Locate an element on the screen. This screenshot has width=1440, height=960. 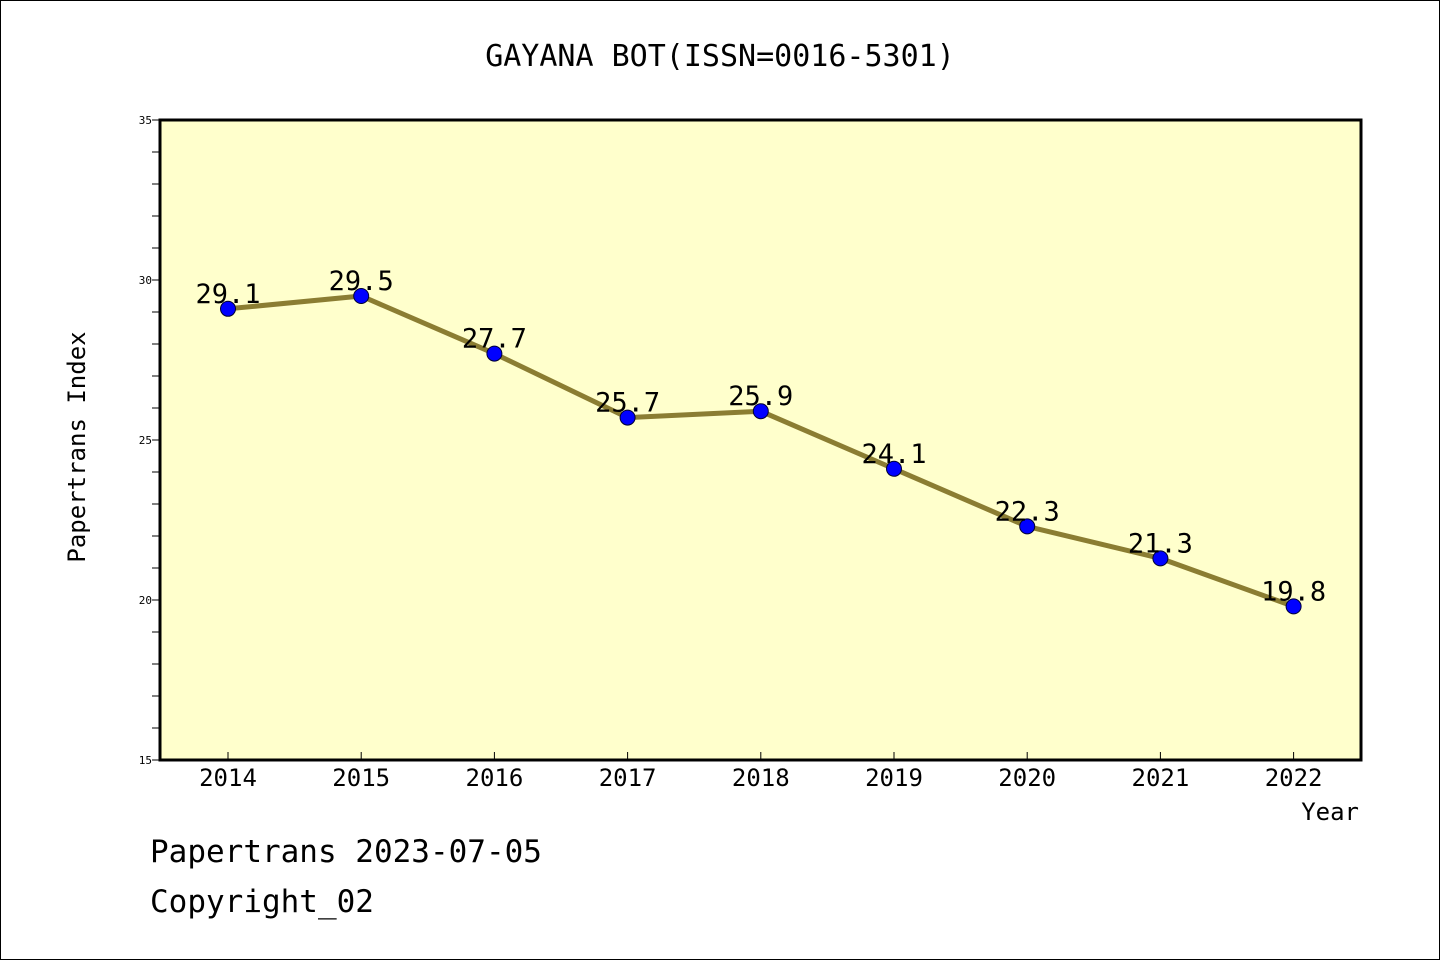
chart-title: GAYANA BOT(ISSN=0016-5301) is located at coordinates (720, 56).